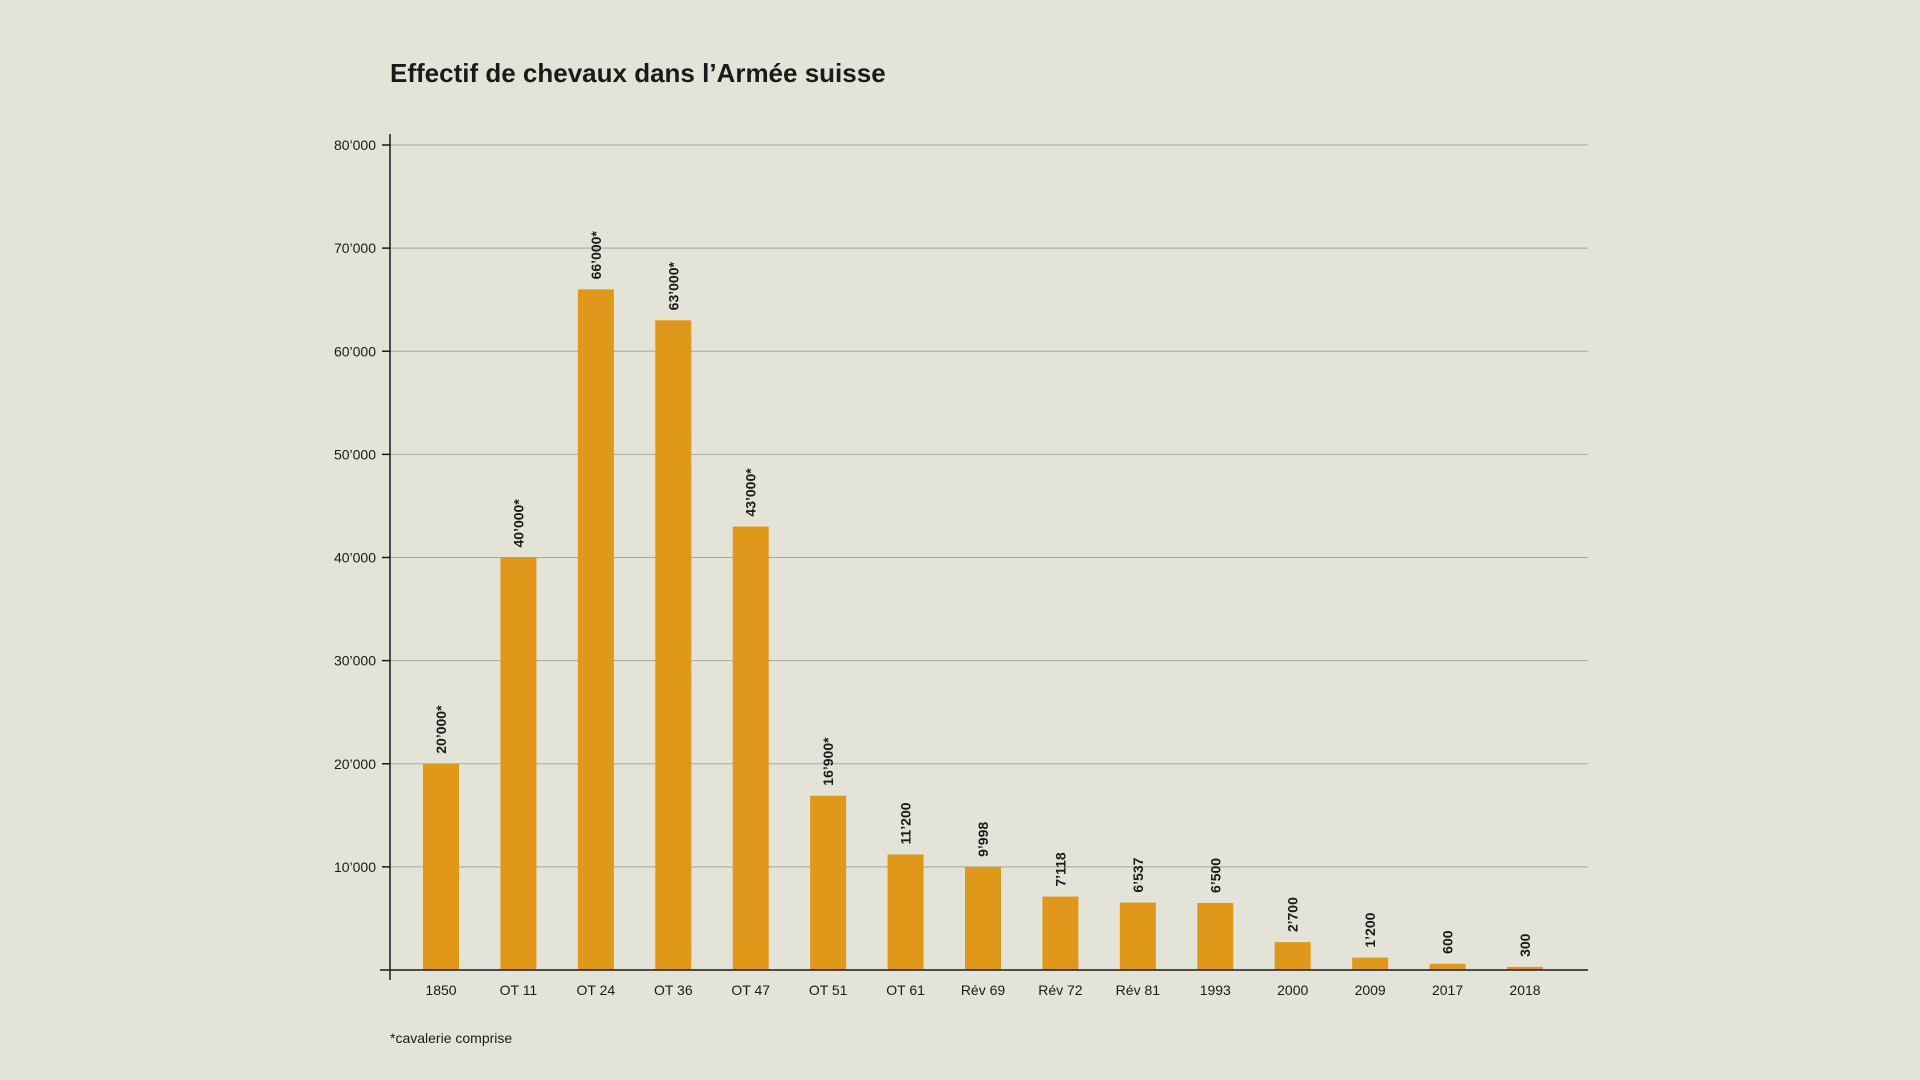 The width and height of the screenshot is (1920, 1080). What do you see at coordinates (1293, 914) in the screenshot?
I see `data-label: 2’700` at bounding box center [1293, 914].